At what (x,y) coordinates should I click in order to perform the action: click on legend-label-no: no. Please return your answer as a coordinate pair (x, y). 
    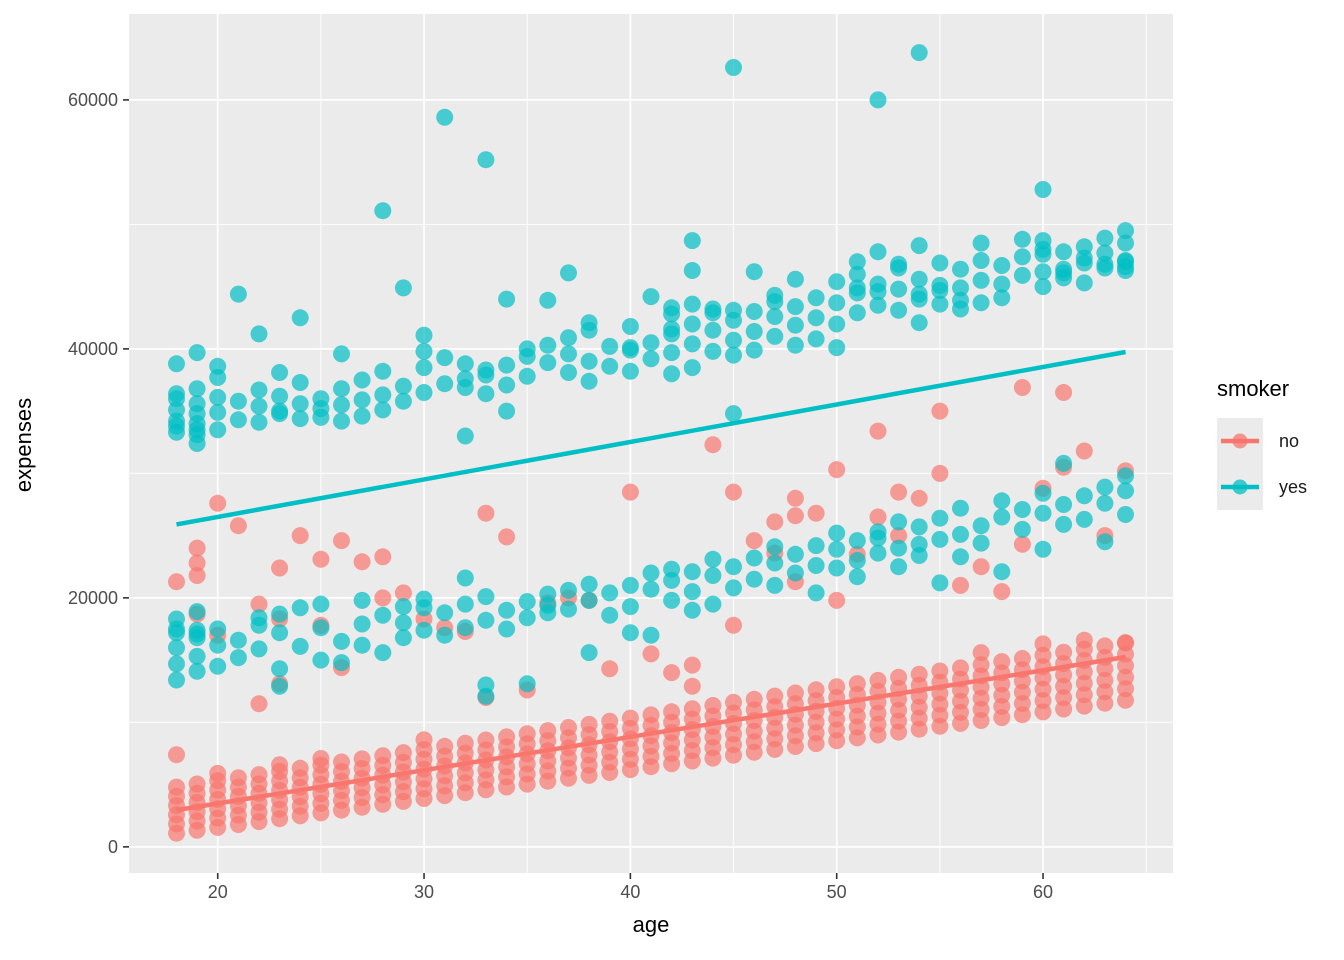
    Looking at the image, I should click on (1289, 440).